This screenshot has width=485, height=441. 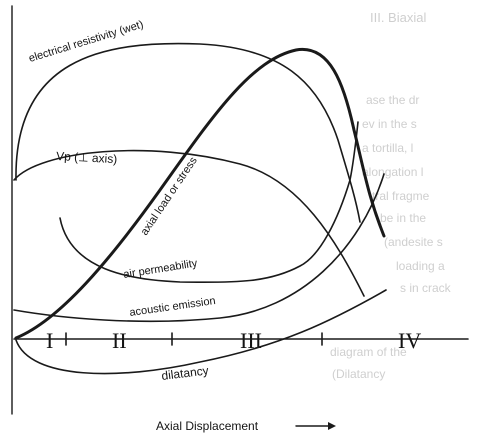 What do you see at coordinates (398, 17) in the screenshot?
I see `background-heading: III. Biaxial` at bounding box center [398, 17].